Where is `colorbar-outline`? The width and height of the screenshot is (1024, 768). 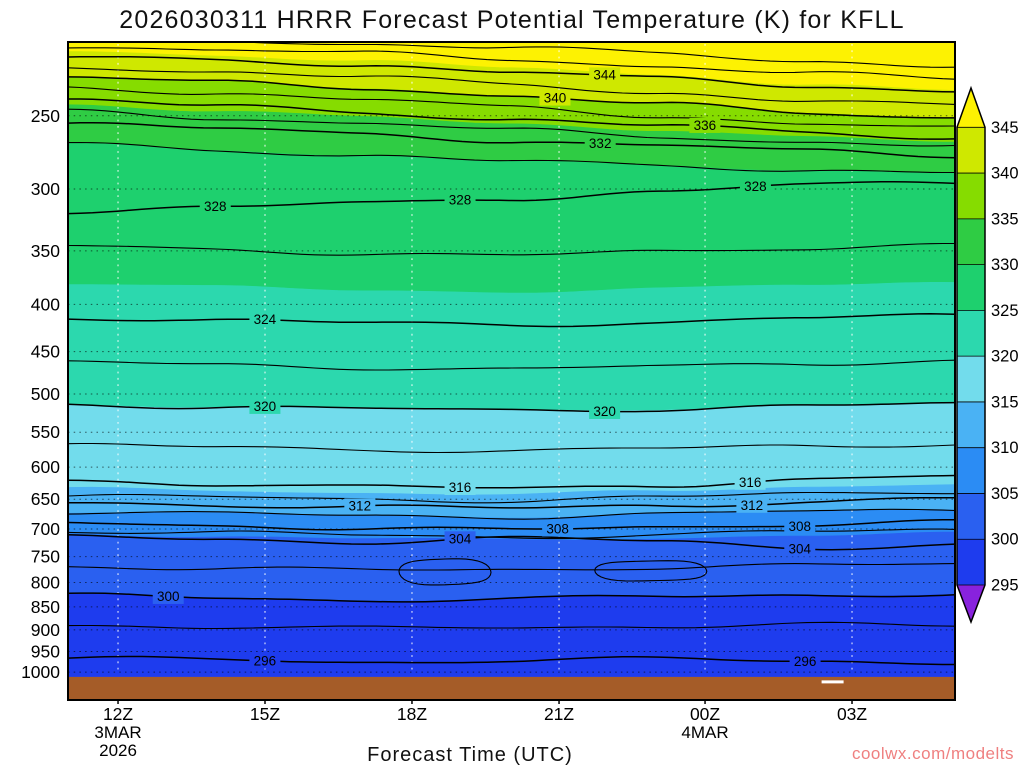
colorbar-outline is located at coordinates (971, 355).